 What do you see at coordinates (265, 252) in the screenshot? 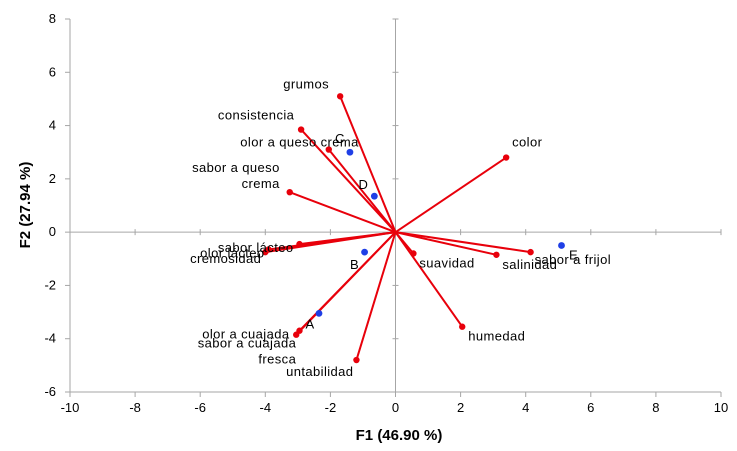
I see `vector-tip-cremosidad` at bounding box center [265, 252].